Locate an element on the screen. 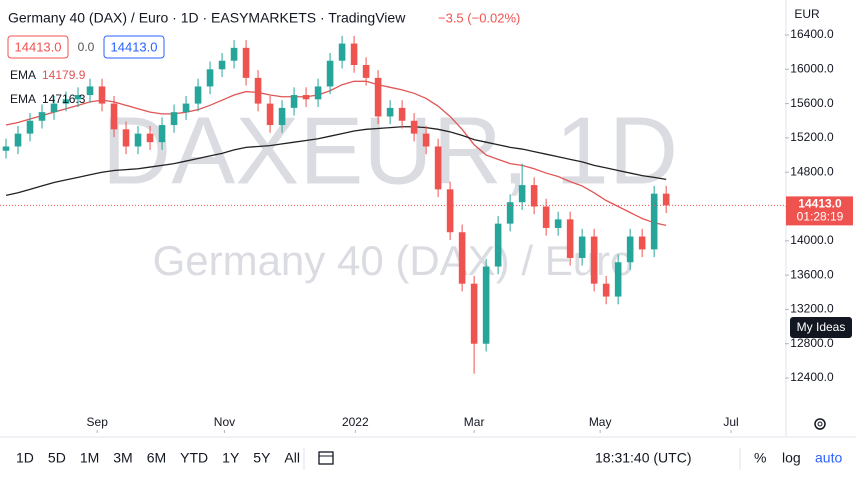 The width and height of the screenshot is (856, 483). buy-box is located at coordinates (134, 47).